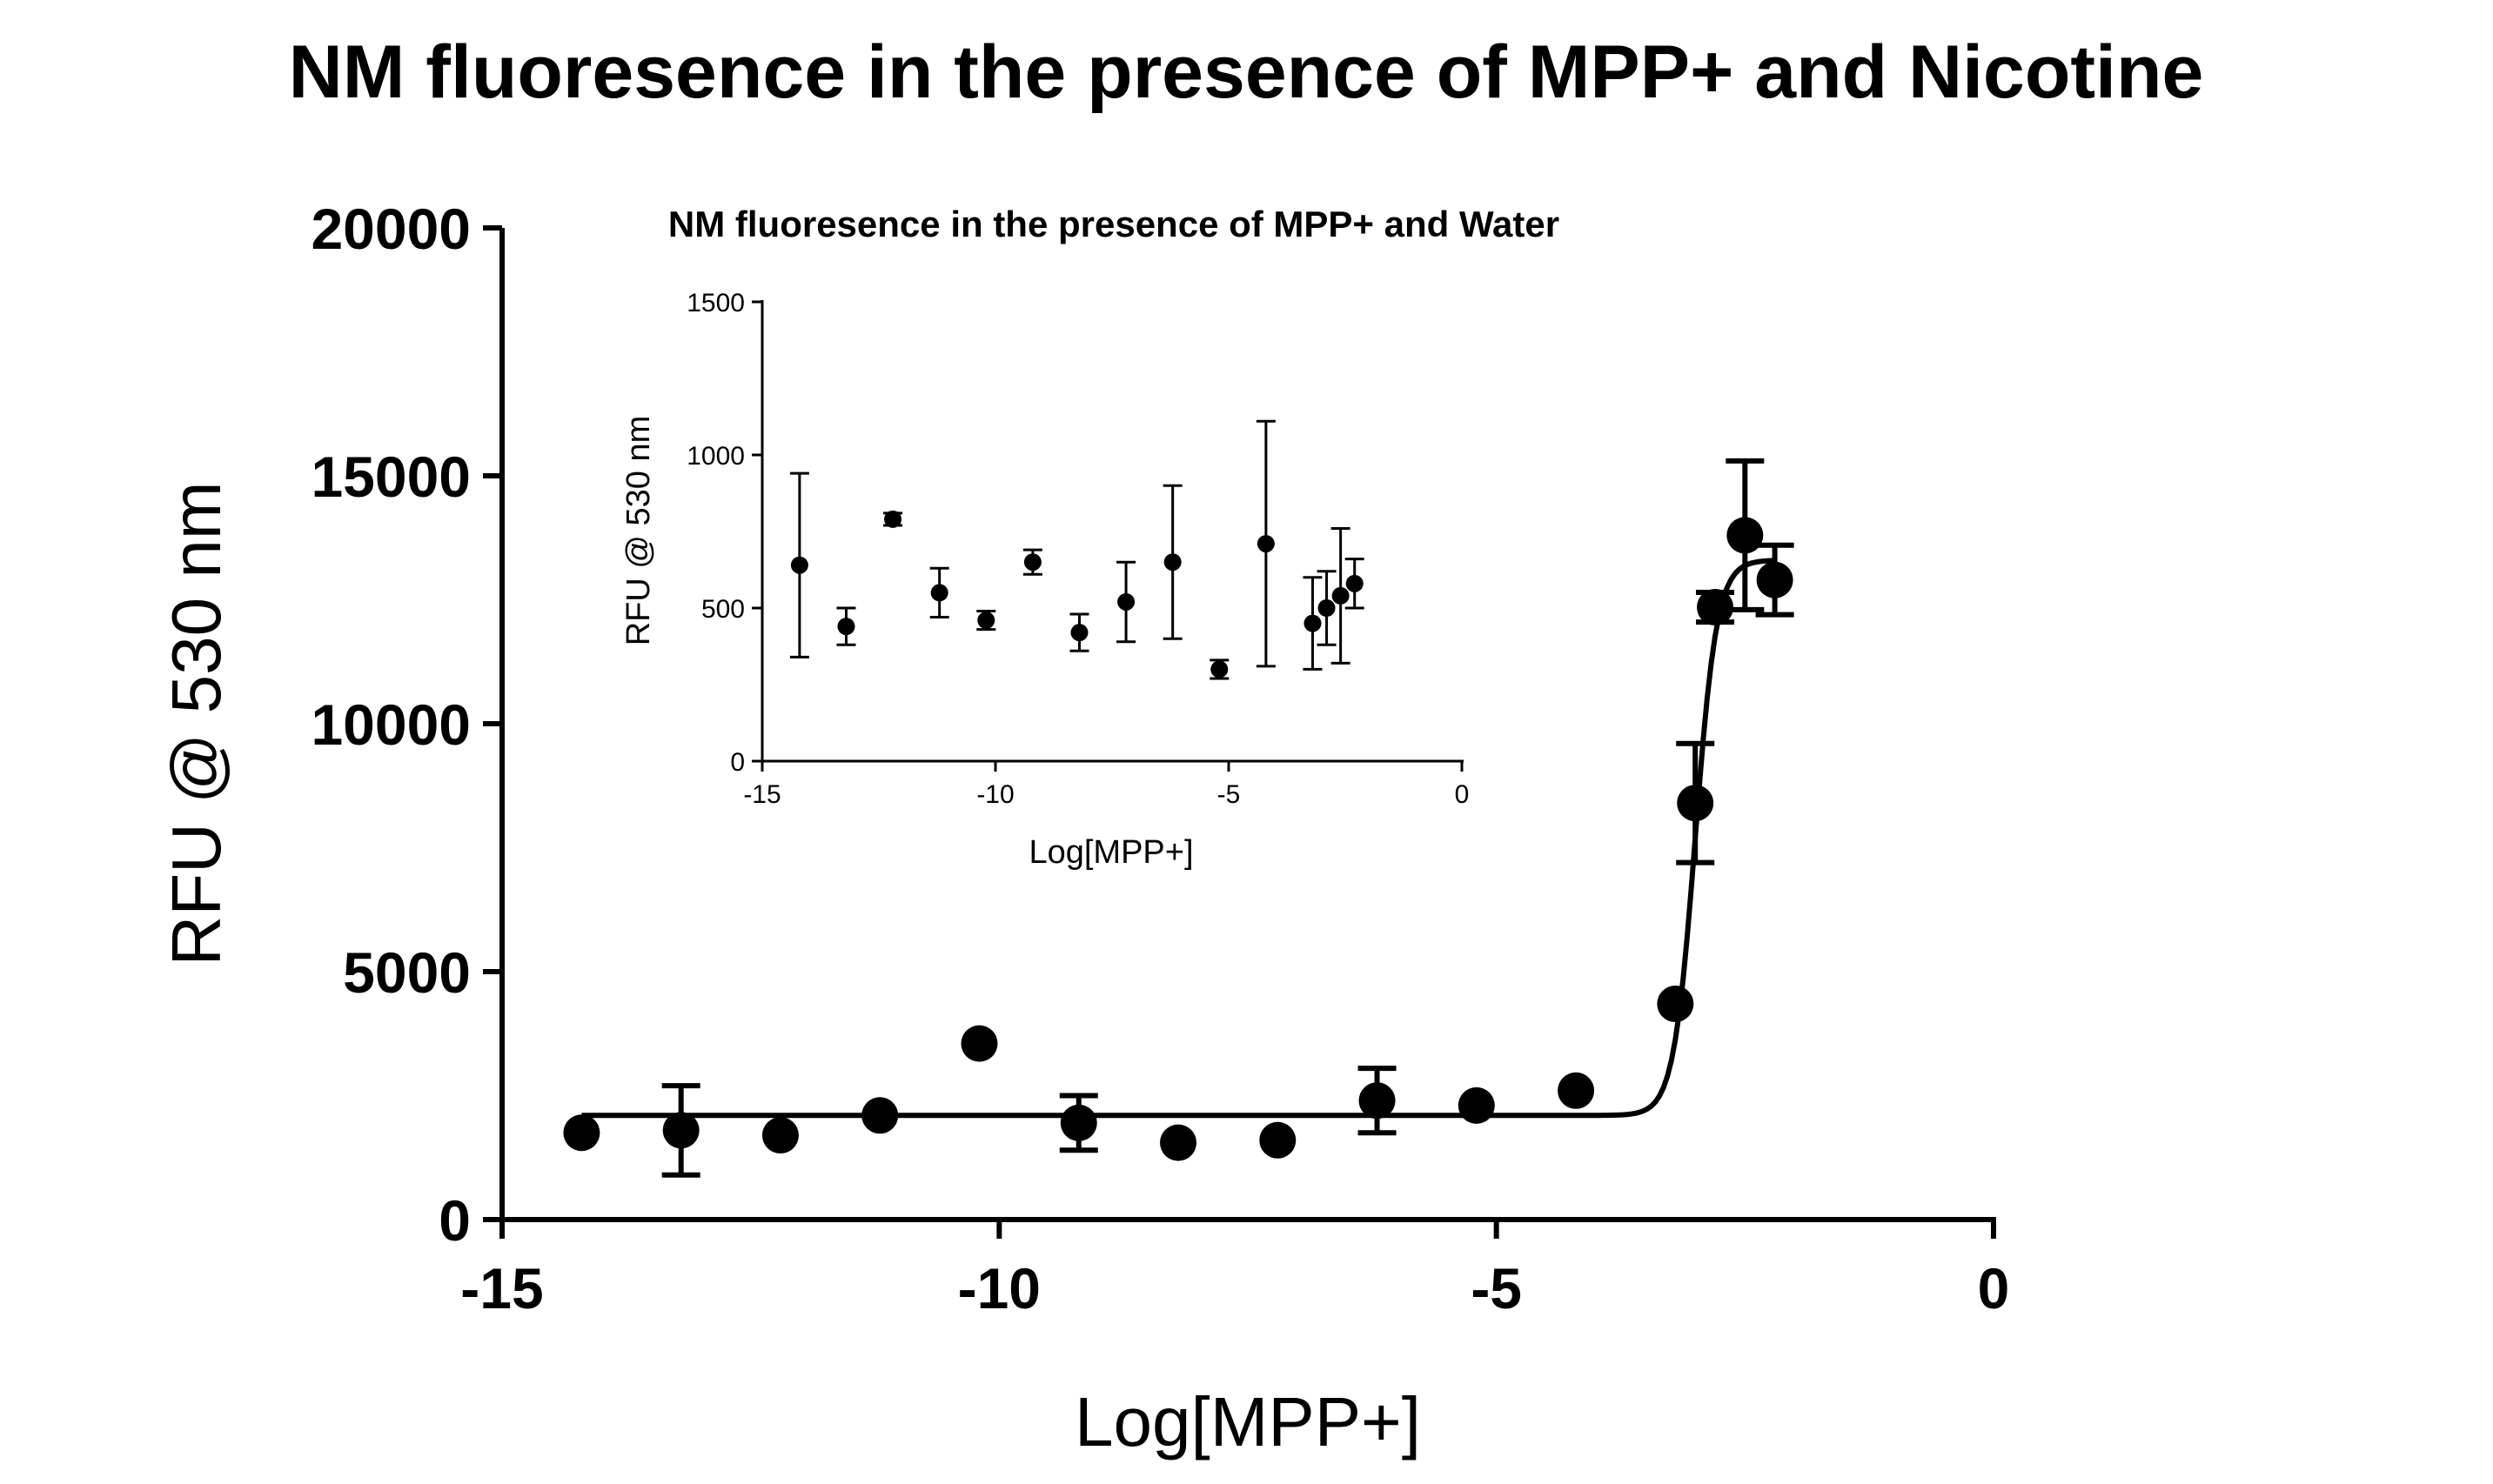 The width and height of the screenshot is (2493, 1484). What do you see at coordinates (716, 303) in the screenshot?
I see `inset-y-tick-label: 1500` at bounding box center [716, 303].